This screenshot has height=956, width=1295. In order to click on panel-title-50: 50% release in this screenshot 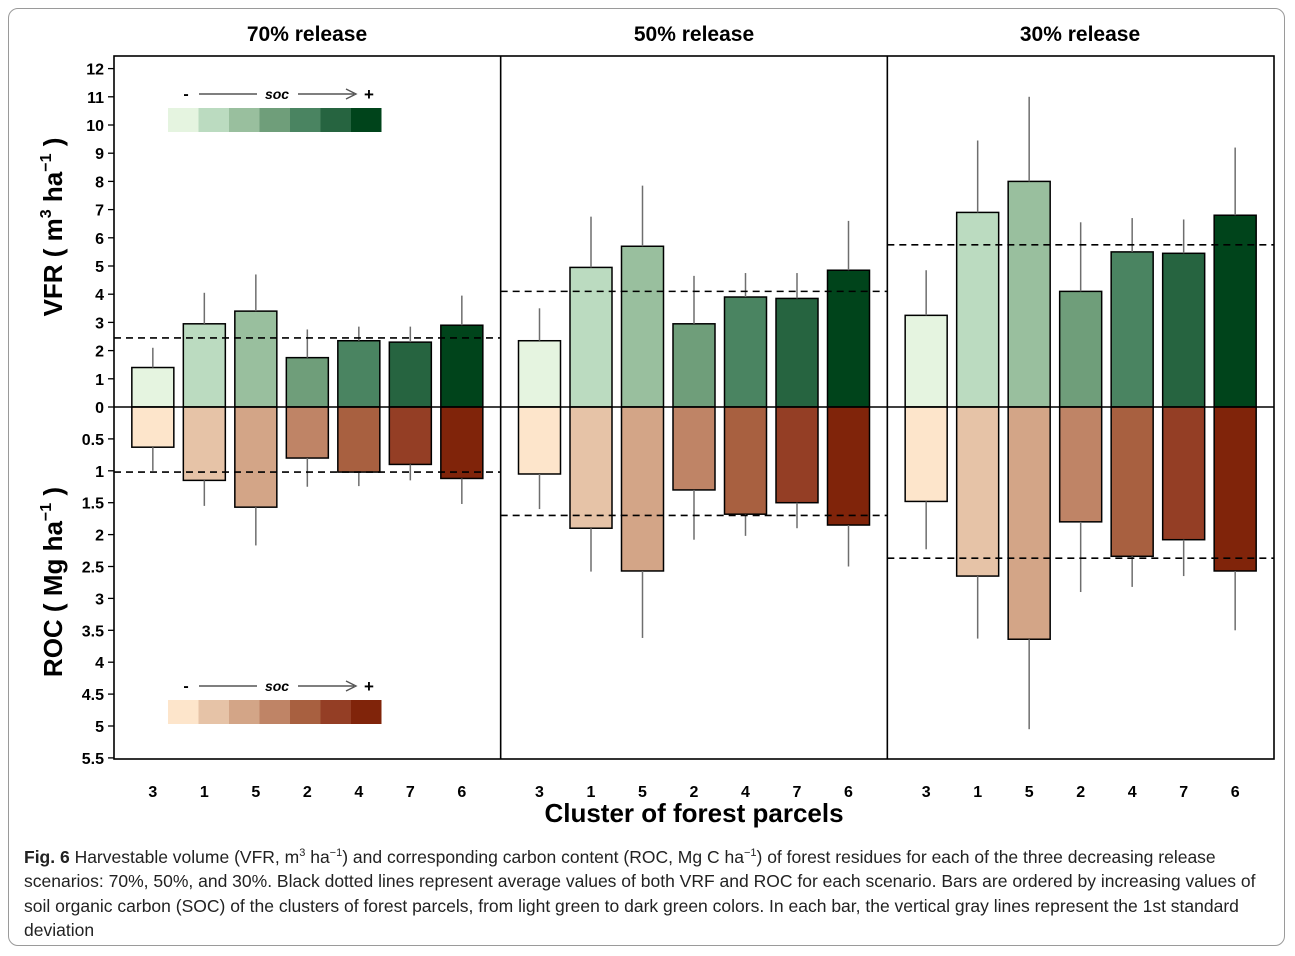, I will do `click(694, 34)`.